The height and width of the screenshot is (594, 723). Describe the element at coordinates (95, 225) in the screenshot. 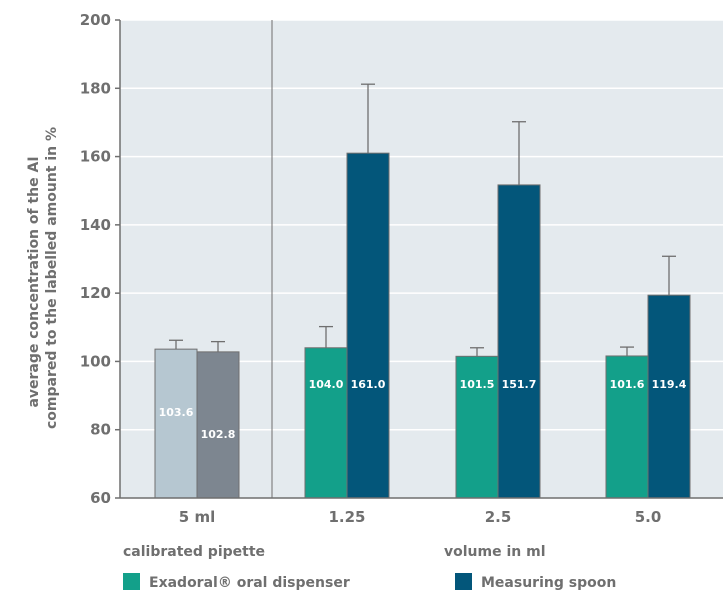

I see `y-tick-label-140: 140` at that location.